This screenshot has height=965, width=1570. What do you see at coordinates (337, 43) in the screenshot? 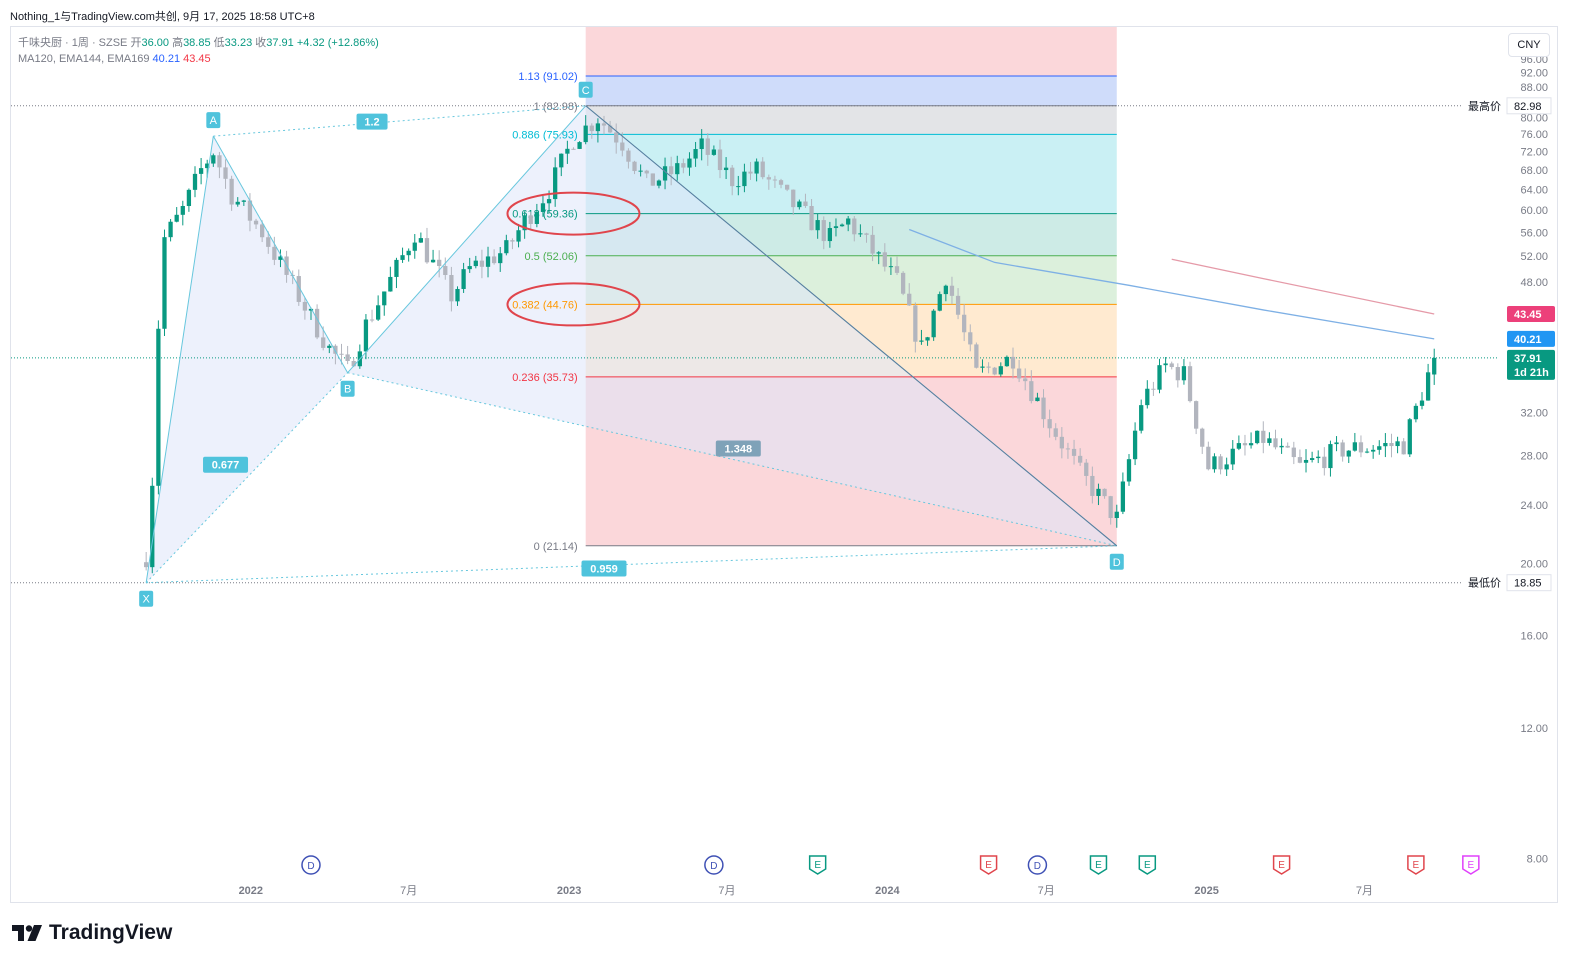
I see `legend-change: +4.32 (+12.86%)` at bounding box center [337, 43].